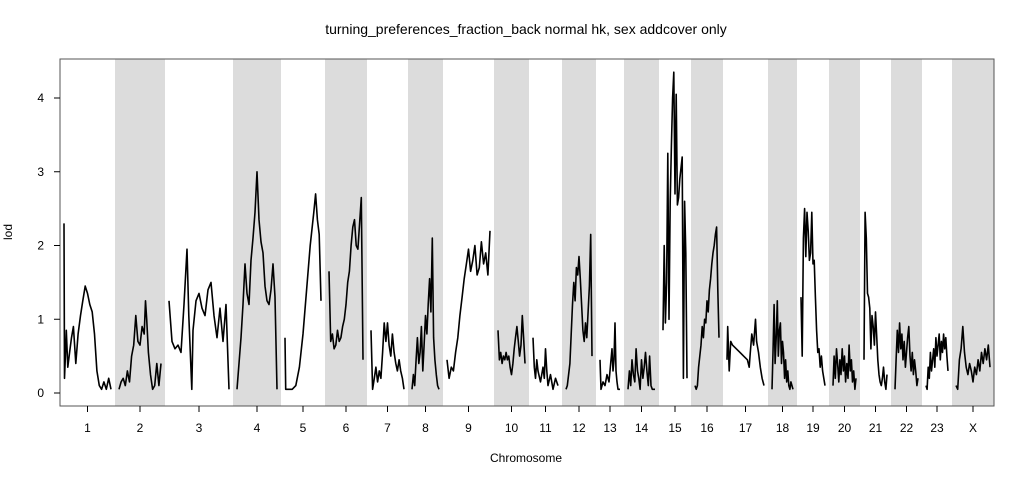  I want to click on x-tick-label-8: 8, so click(425, 428).